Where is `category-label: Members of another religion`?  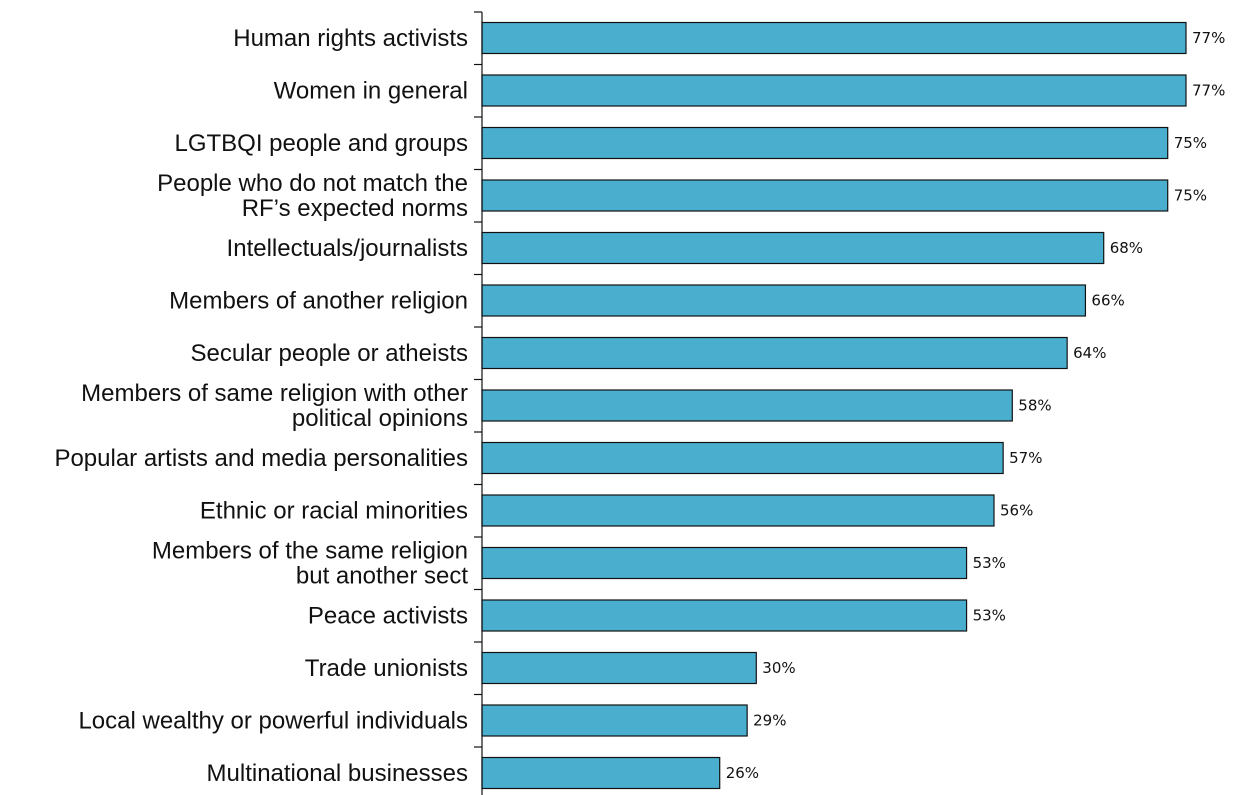
category-label: Members of another religion is located at coordinates (318, 301).